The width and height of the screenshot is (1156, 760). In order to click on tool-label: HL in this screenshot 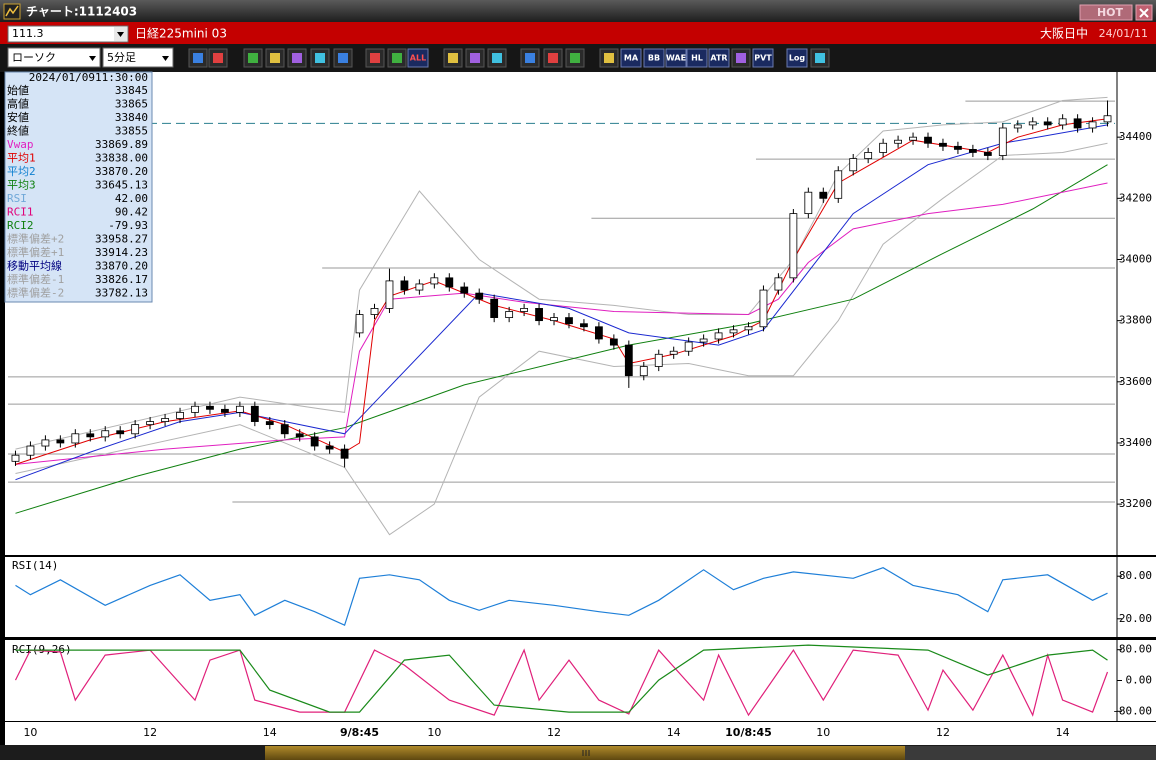, I will do `click(697, 58)`.